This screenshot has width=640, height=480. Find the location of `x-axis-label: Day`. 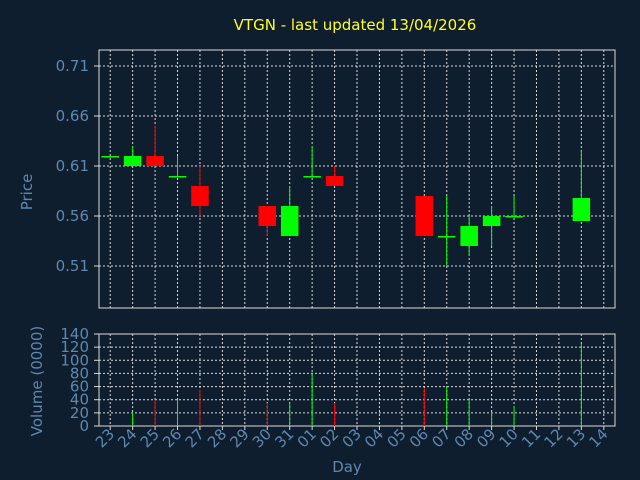

x-axis-label: Day is located at coordinates (347, 467).